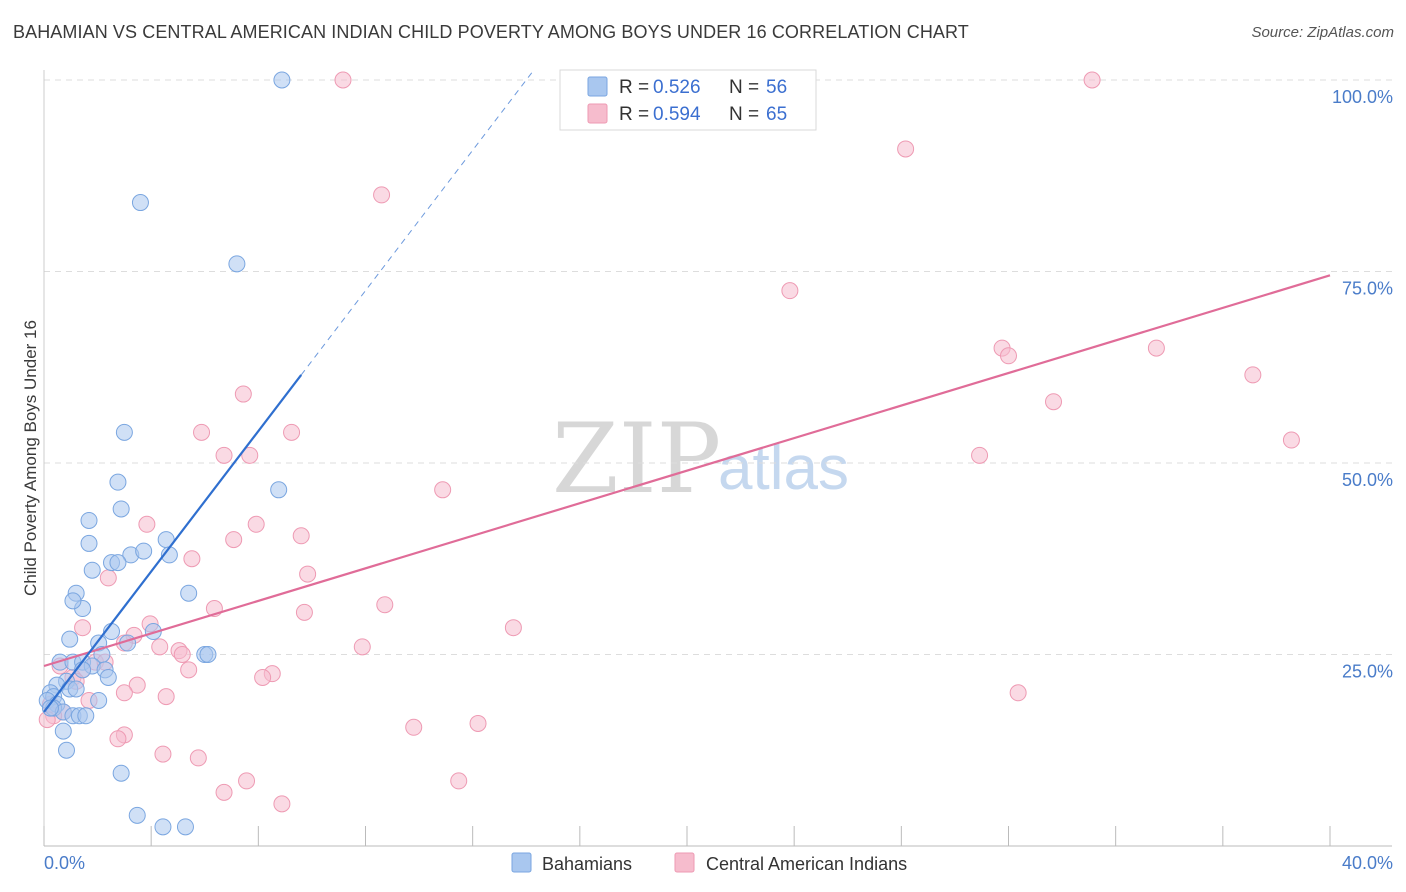  I want to click on y-tick-label-1: 50.0%, so click(1367, 480).